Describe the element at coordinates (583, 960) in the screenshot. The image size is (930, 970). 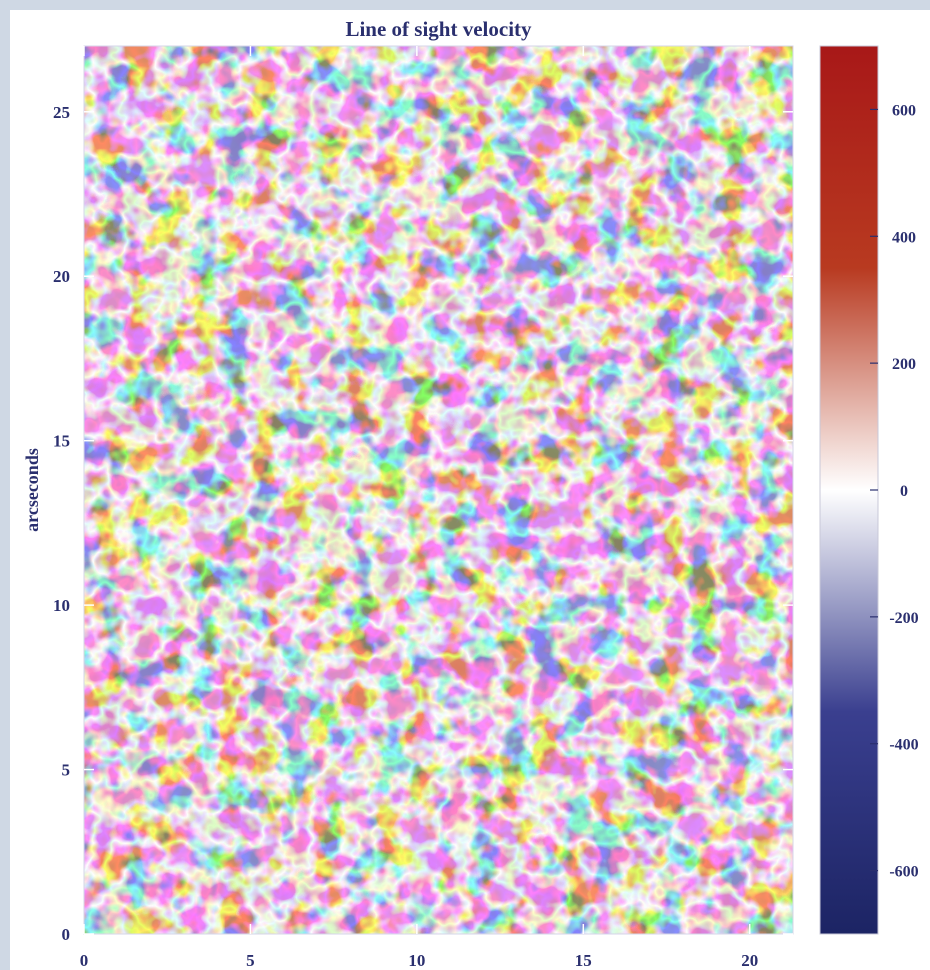
I see `x-tick-label: 15` at that location.